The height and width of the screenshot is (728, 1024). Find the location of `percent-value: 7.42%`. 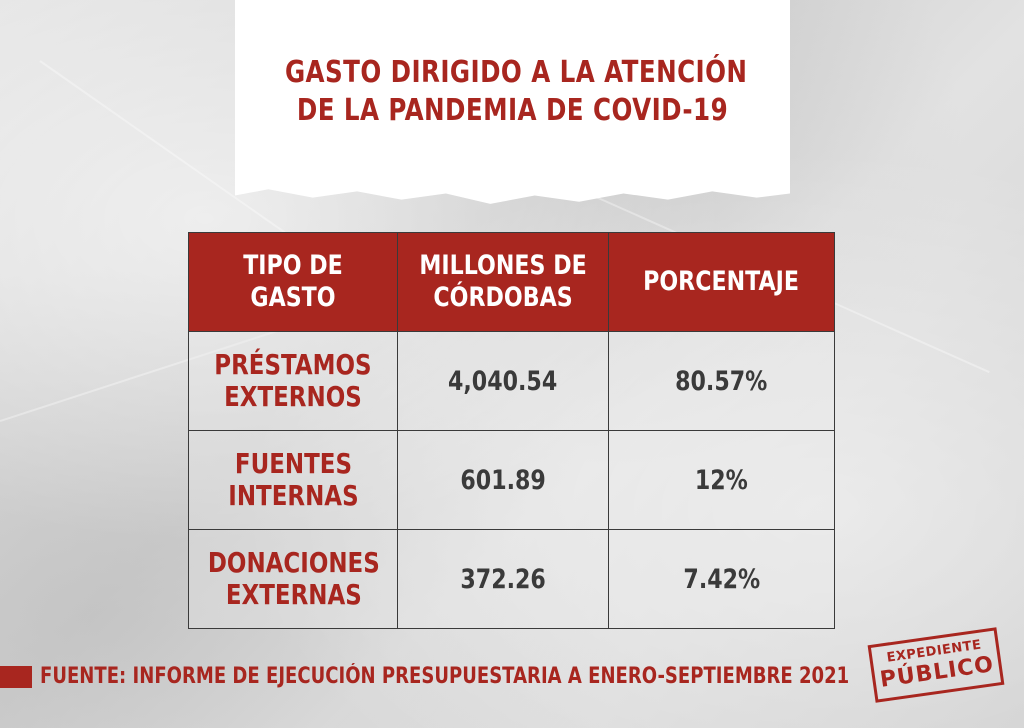

percent-value: 7.42% is located at coordinates (721, 579).